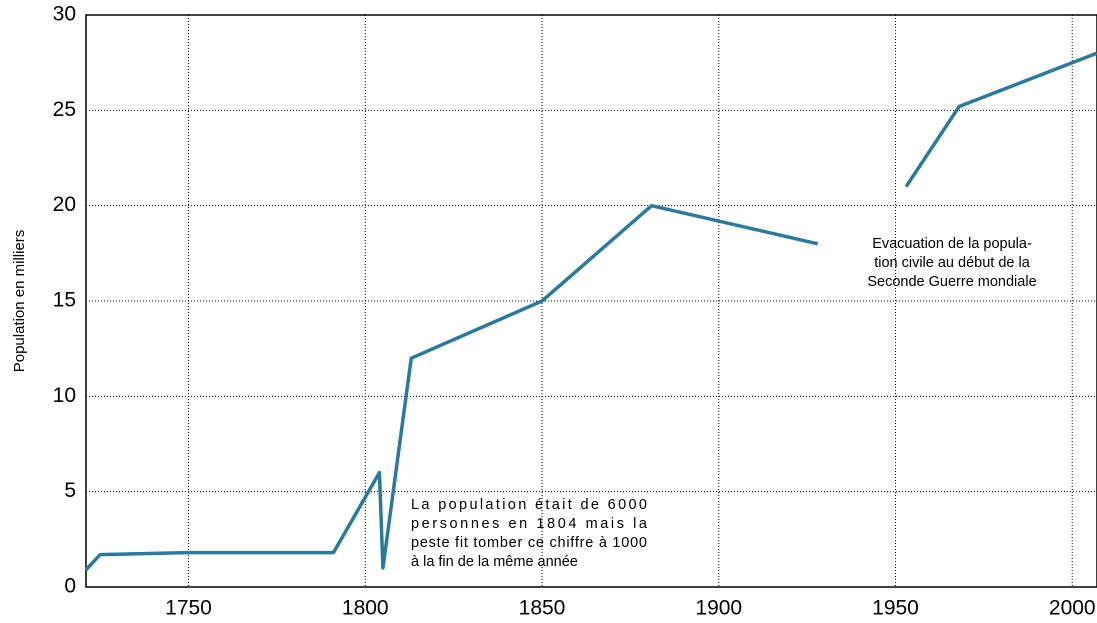 This screenshot has width=1097, height=623. I want to click on y-tick-label: 20, so click(64, 204).